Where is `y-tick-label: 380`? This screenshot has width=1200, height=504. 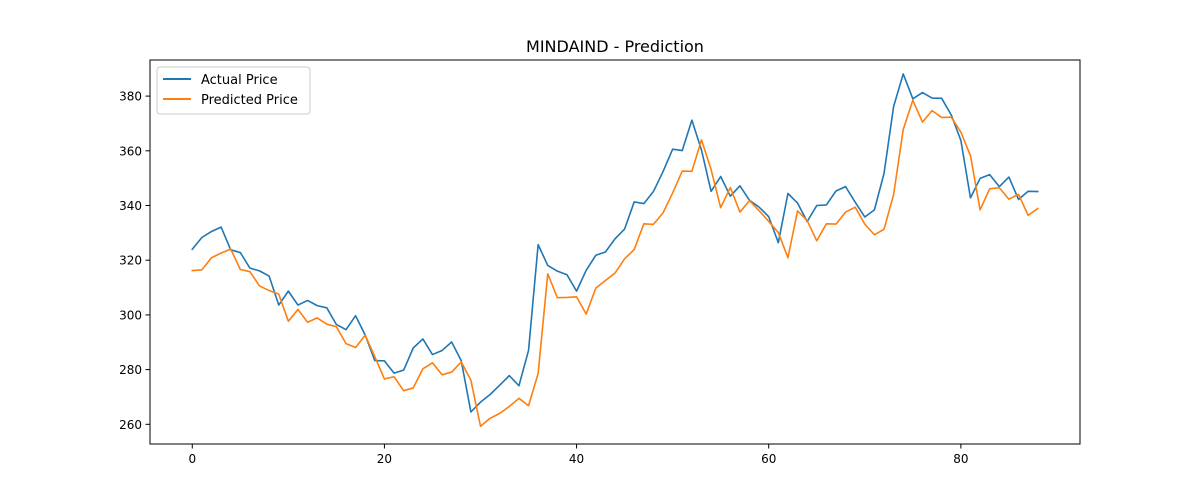
y-tick-label: 380 is located at coordinates (130, 97).